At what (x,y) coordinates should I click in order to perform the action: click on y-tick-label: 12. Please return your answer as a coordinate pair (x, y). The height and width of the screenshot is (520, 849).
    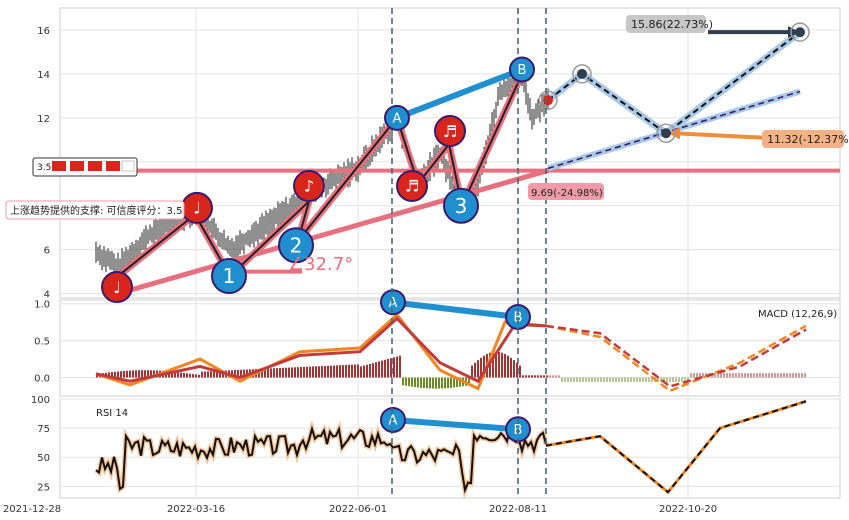
    Looking at the image, I should click on (43, 119).